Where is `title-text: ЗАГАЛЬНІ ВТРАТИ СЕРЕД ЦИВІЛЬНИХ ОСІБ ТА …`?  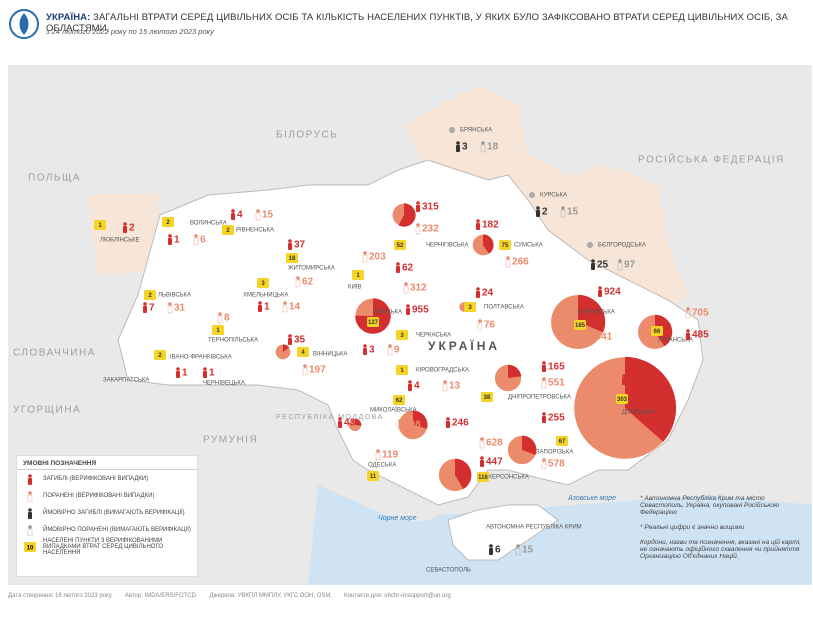 title-text: ЗАГАЛЬНІ ВТРАТИ СЕРЕД ЦИВІЛЬНИХ ОСІБ ТА … is located at coordinates (417, 23).